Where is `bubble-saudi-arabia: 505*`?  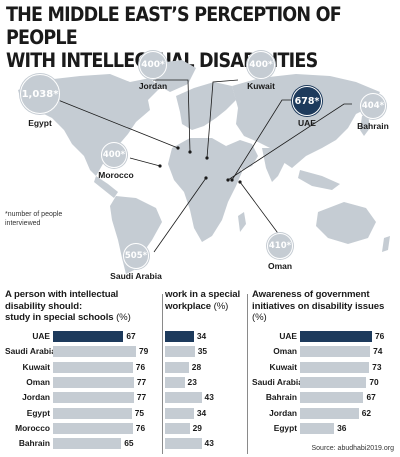
bubble-saudi-arabia: 505* is located at coordinates (136, 256).